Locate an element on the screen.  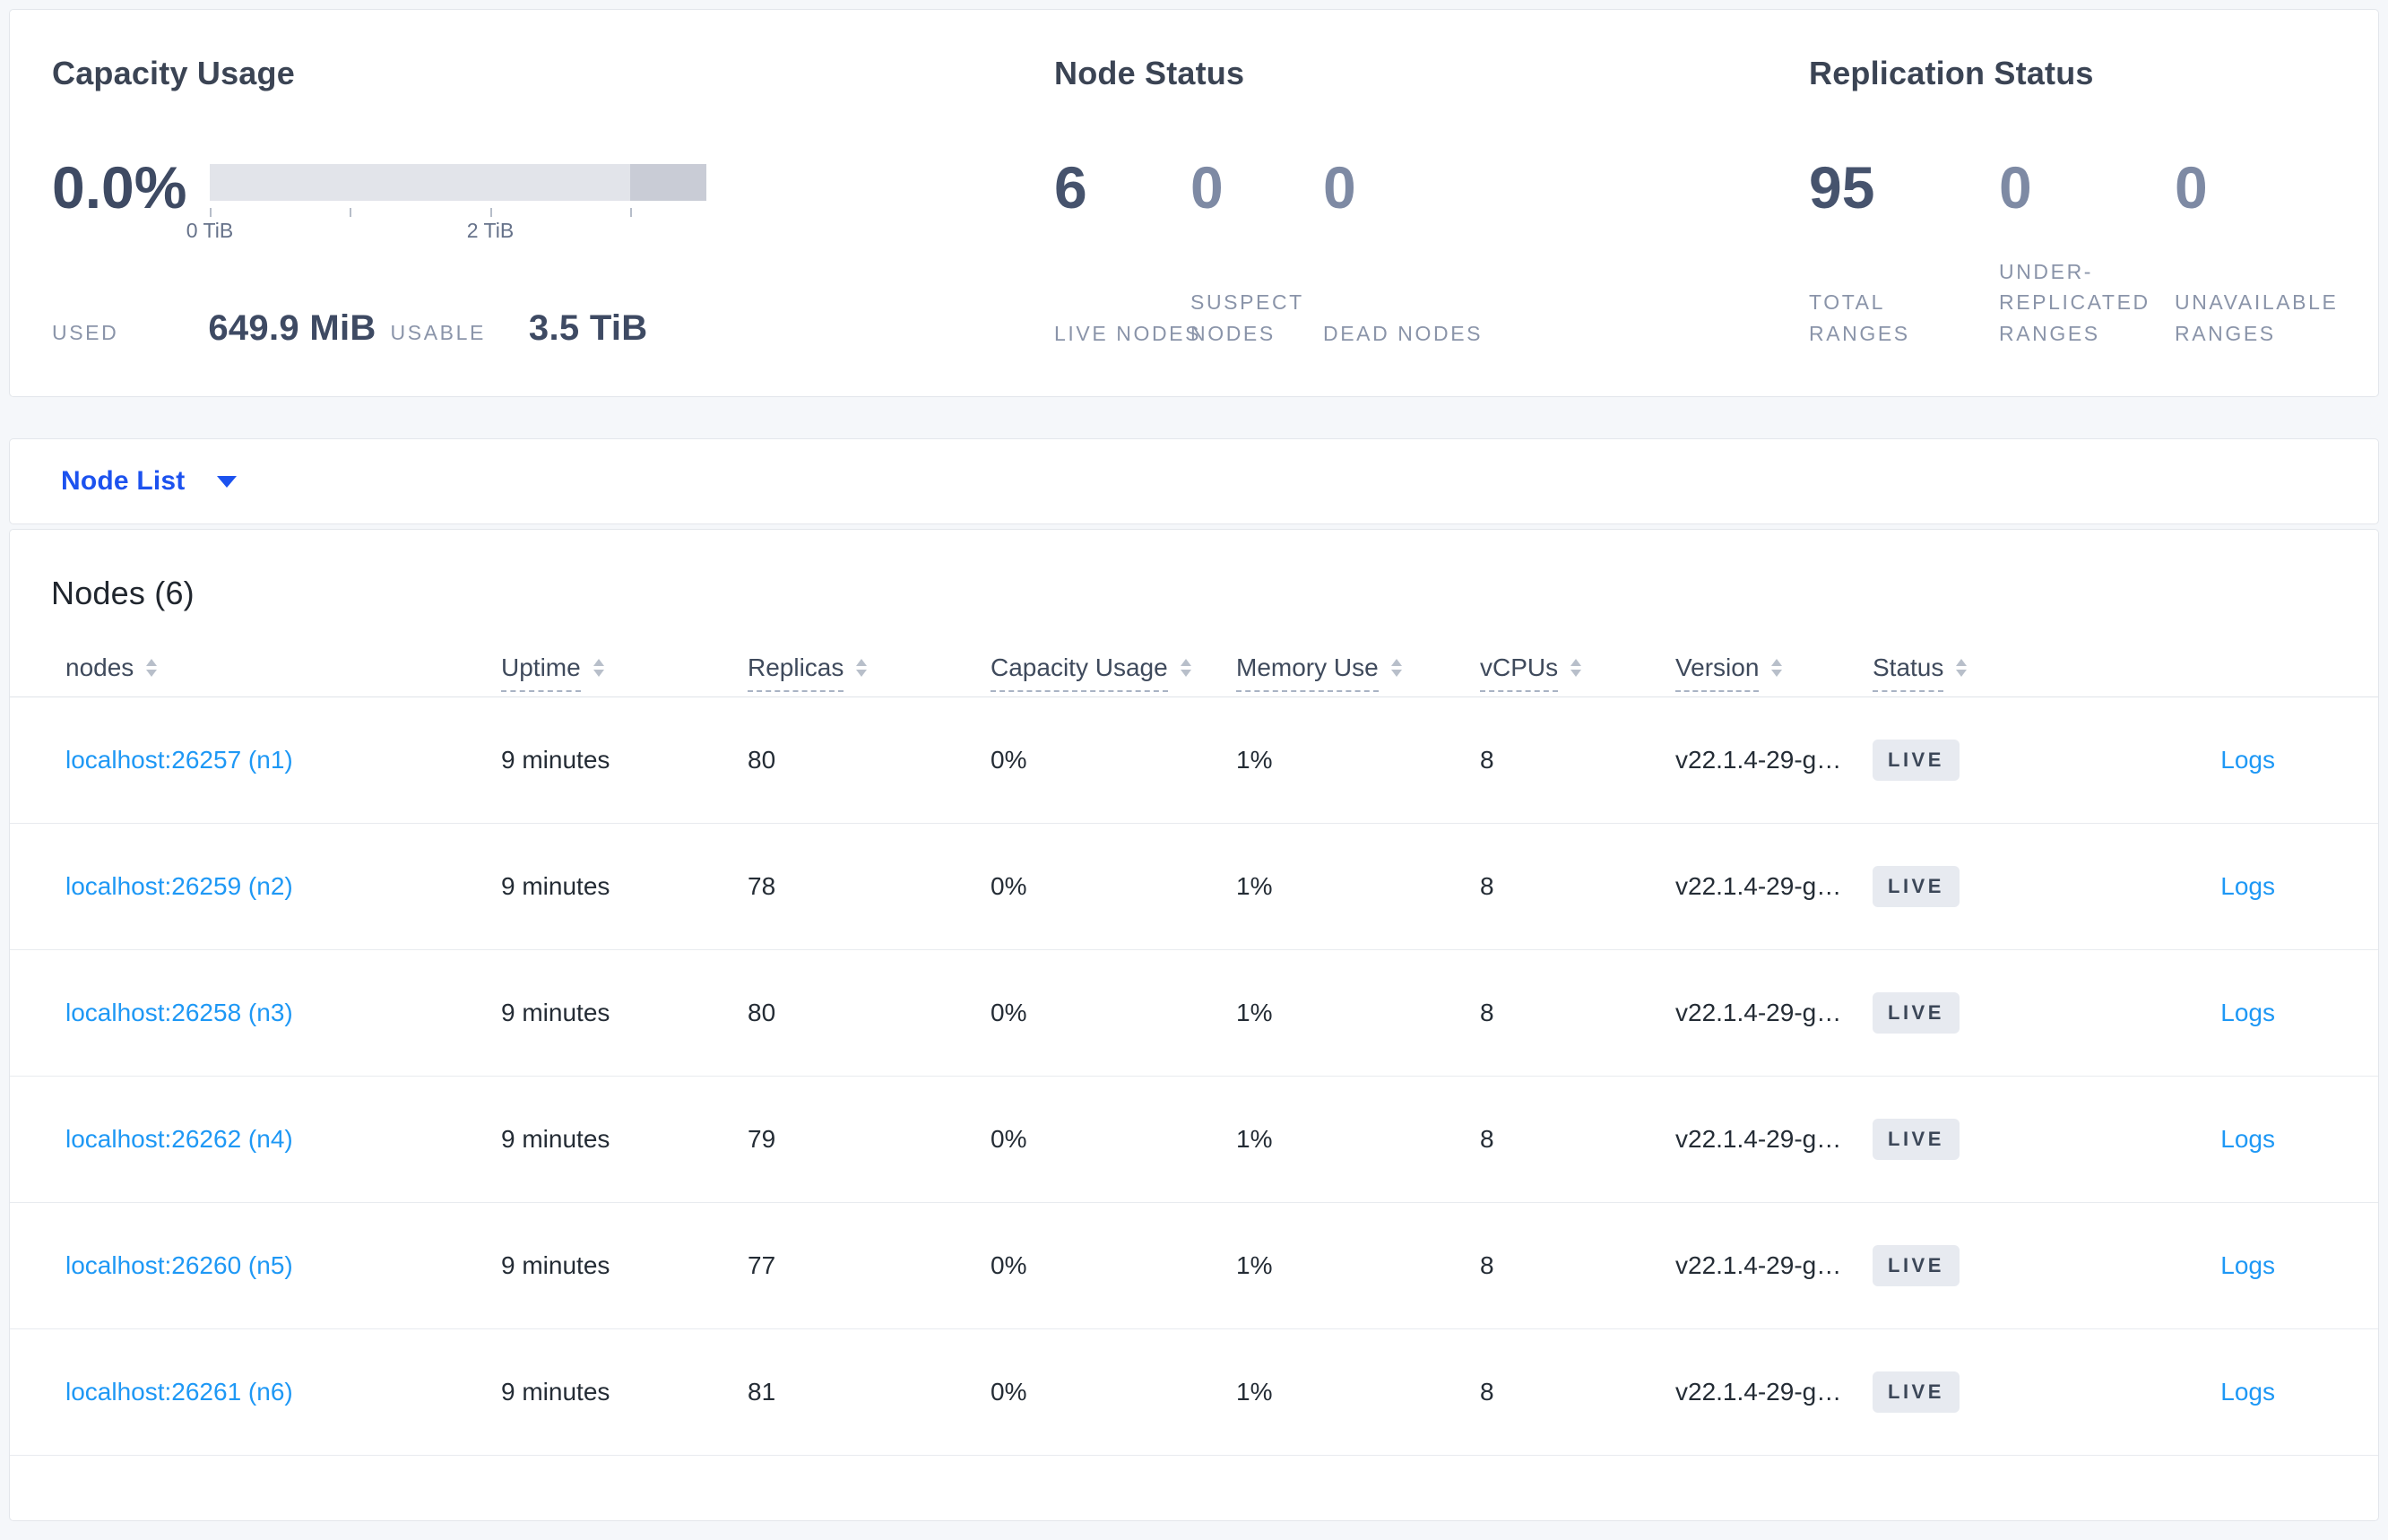
usable-label: USABLE is located at coordinates (438, 332).